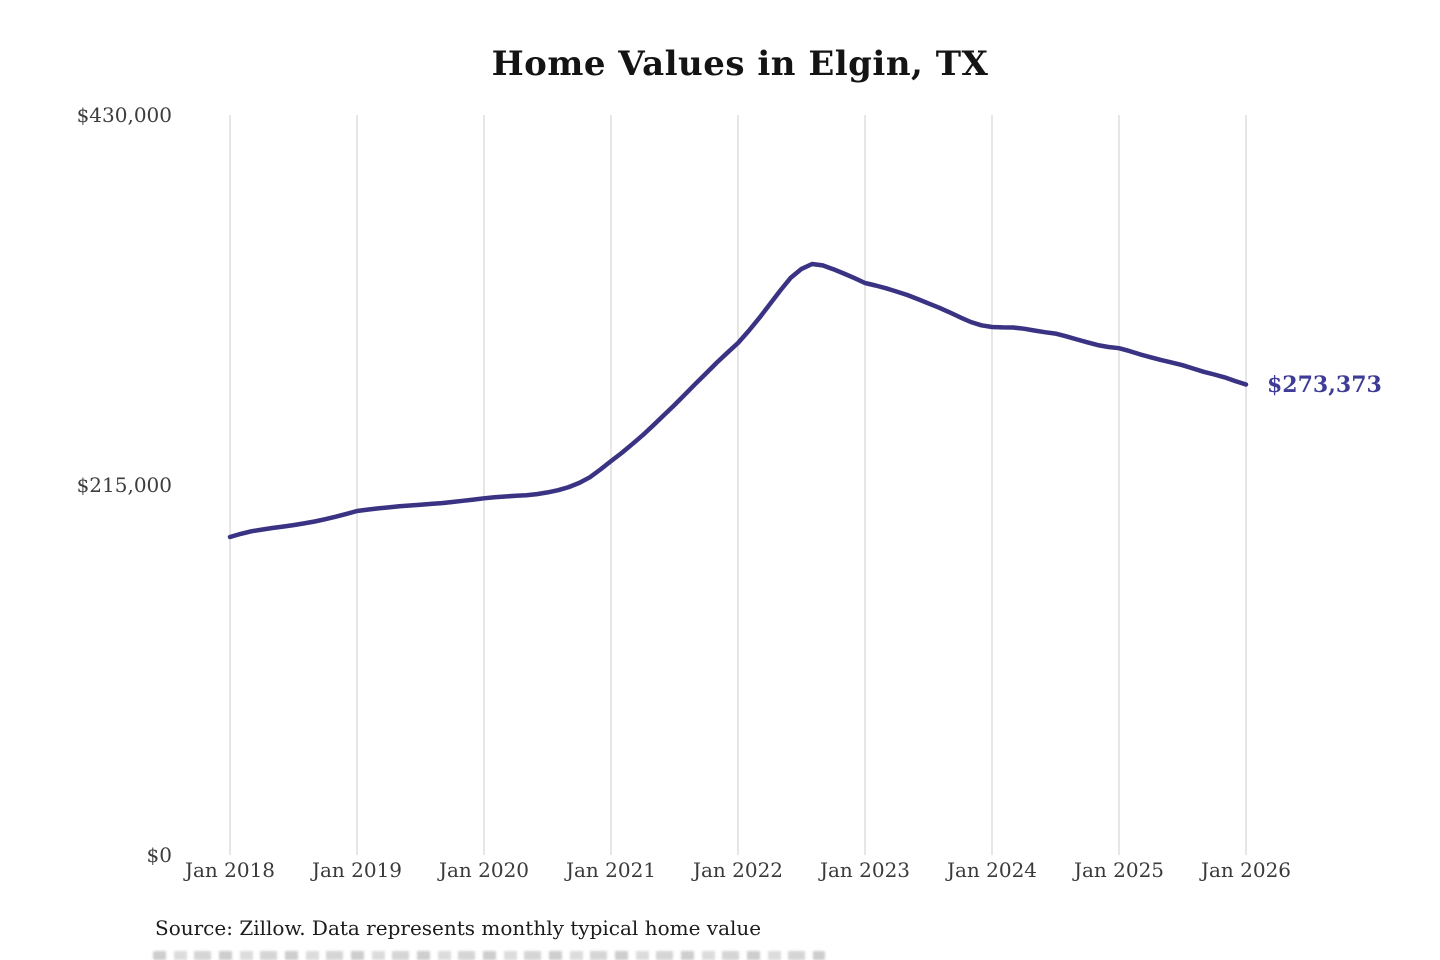 This screenshot has width=1440, height=960. I want to click on x-tick-label: Jan 2019, so click(357, 870).